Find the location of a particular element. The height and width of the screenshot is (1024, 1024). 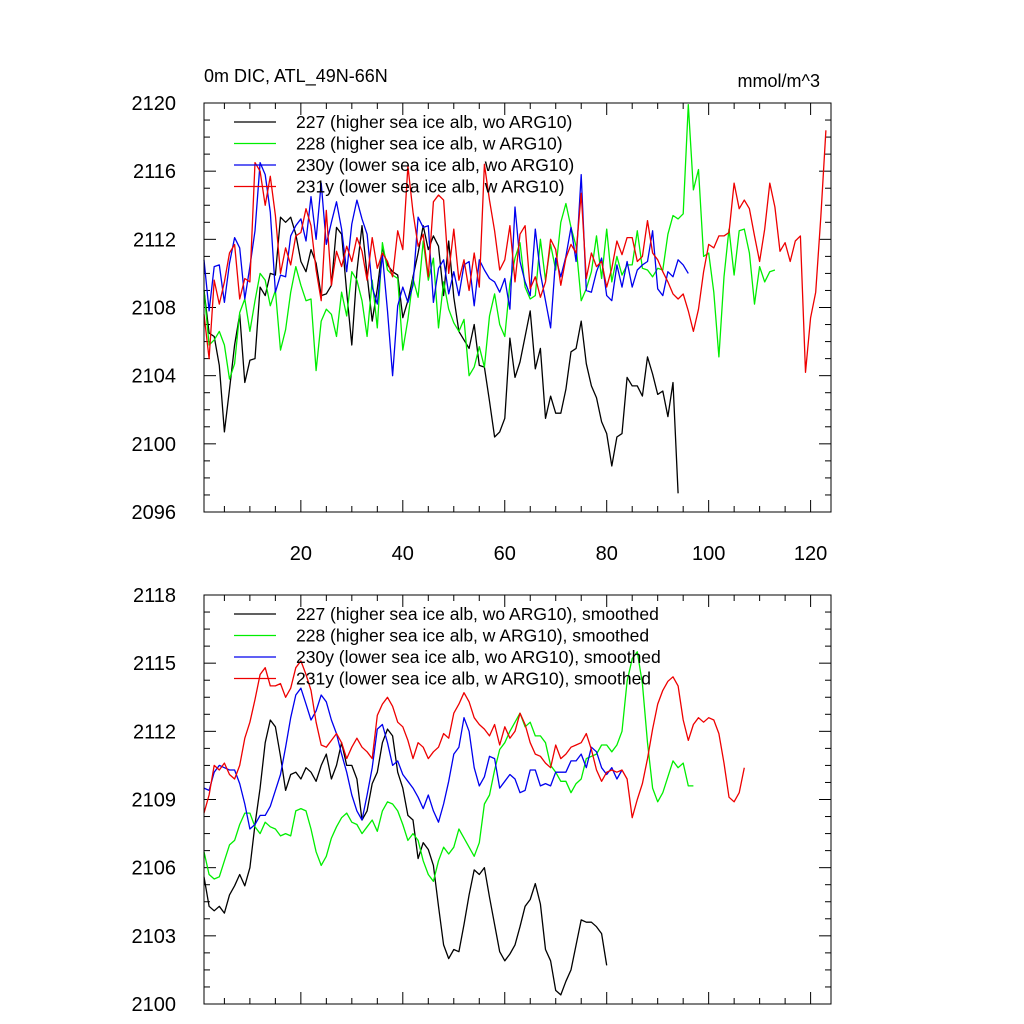

top-legend-label-0: 227 (higher sea ice alb, wo ARG10) is located at coordinates (434, 122).